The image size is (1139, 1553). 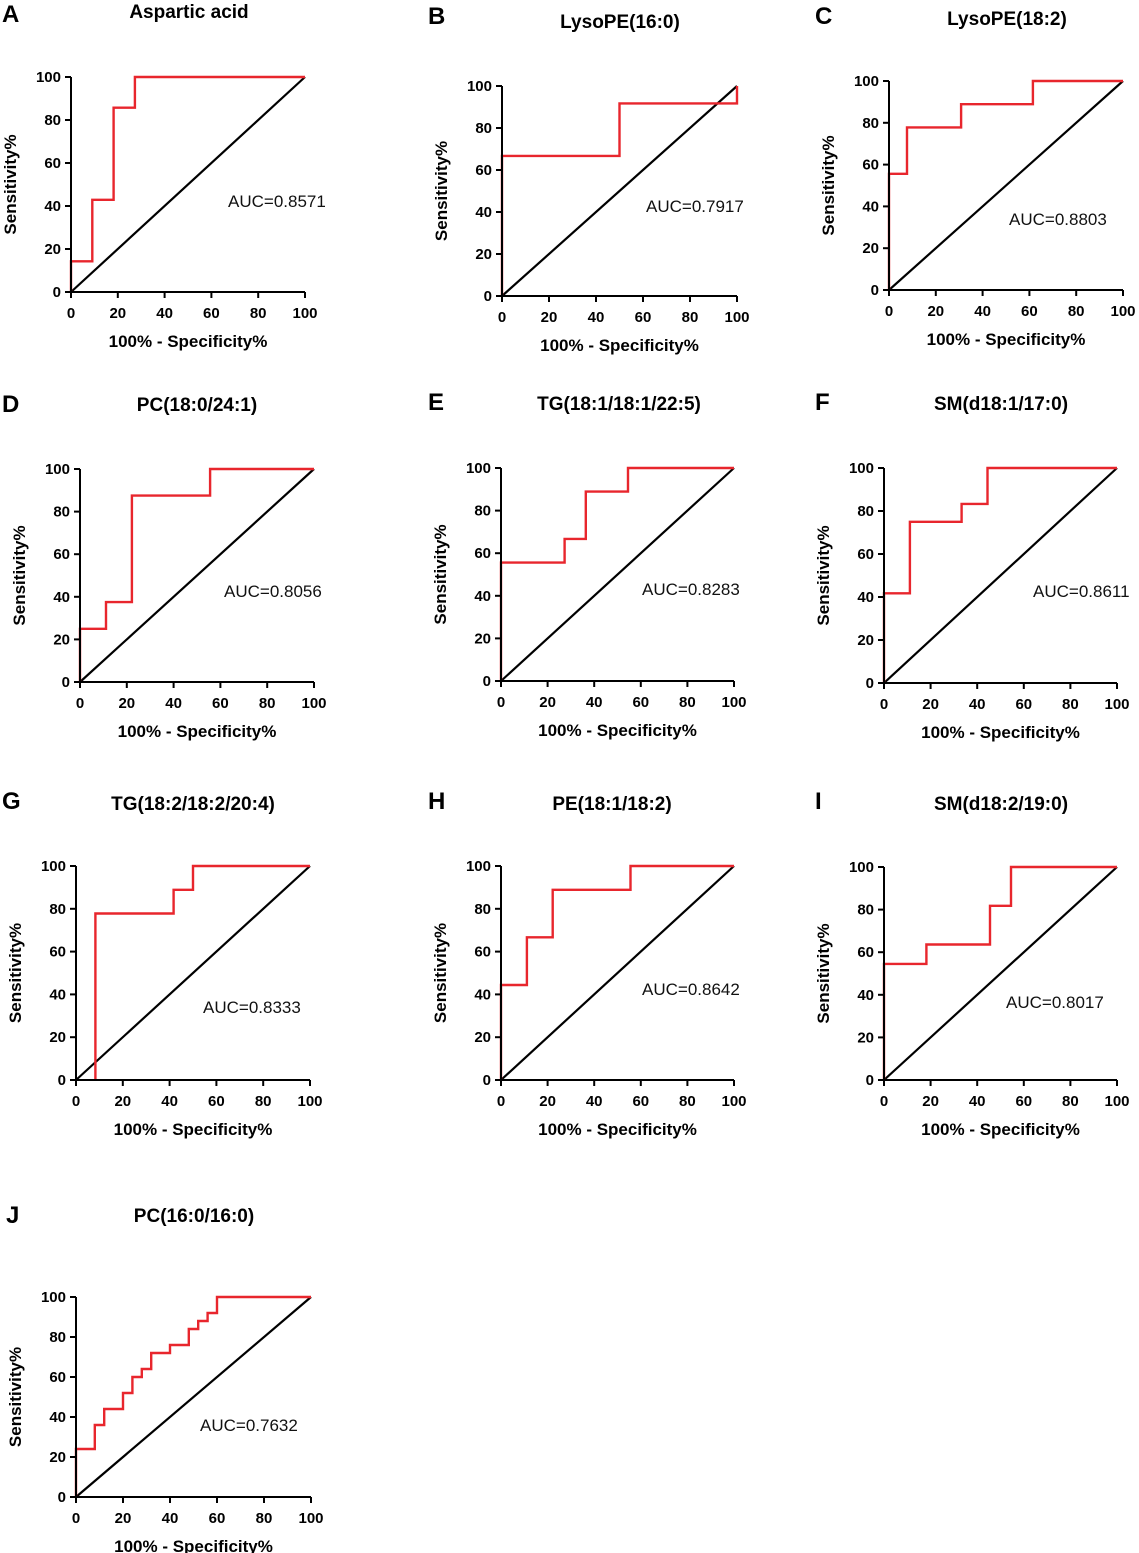 I want to click on x-tick-label-i-0: 0, so click(x=884, y=1101).